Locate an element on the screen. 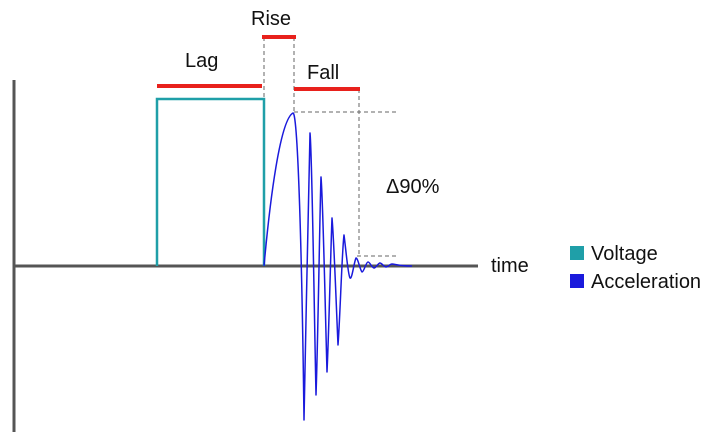  fall-label: Fall is located at coordinates (323, 73).